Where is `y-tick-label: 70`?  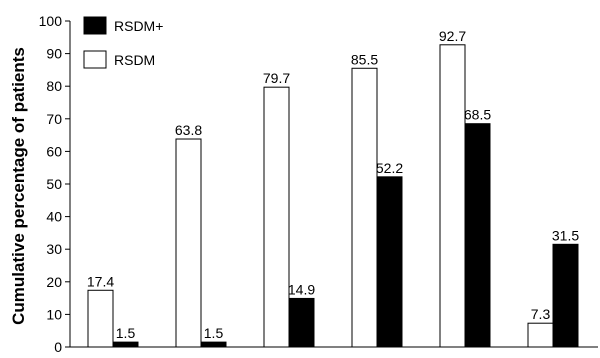
y-tick-label: 70 is located at coordinates (54, 119).